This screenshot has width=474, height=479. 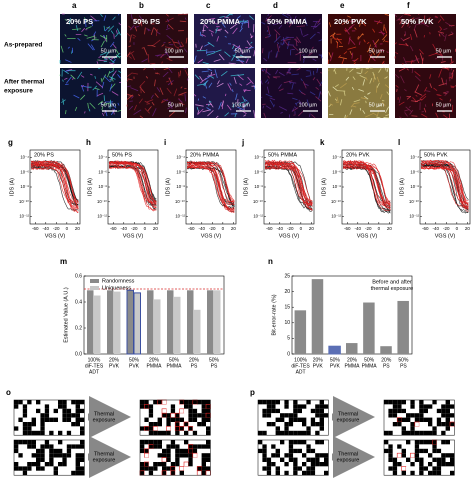 What do you see at coordinates (210, 182) in the screenshot?
I see `transfer-curve` at bounding box center [210, 182].